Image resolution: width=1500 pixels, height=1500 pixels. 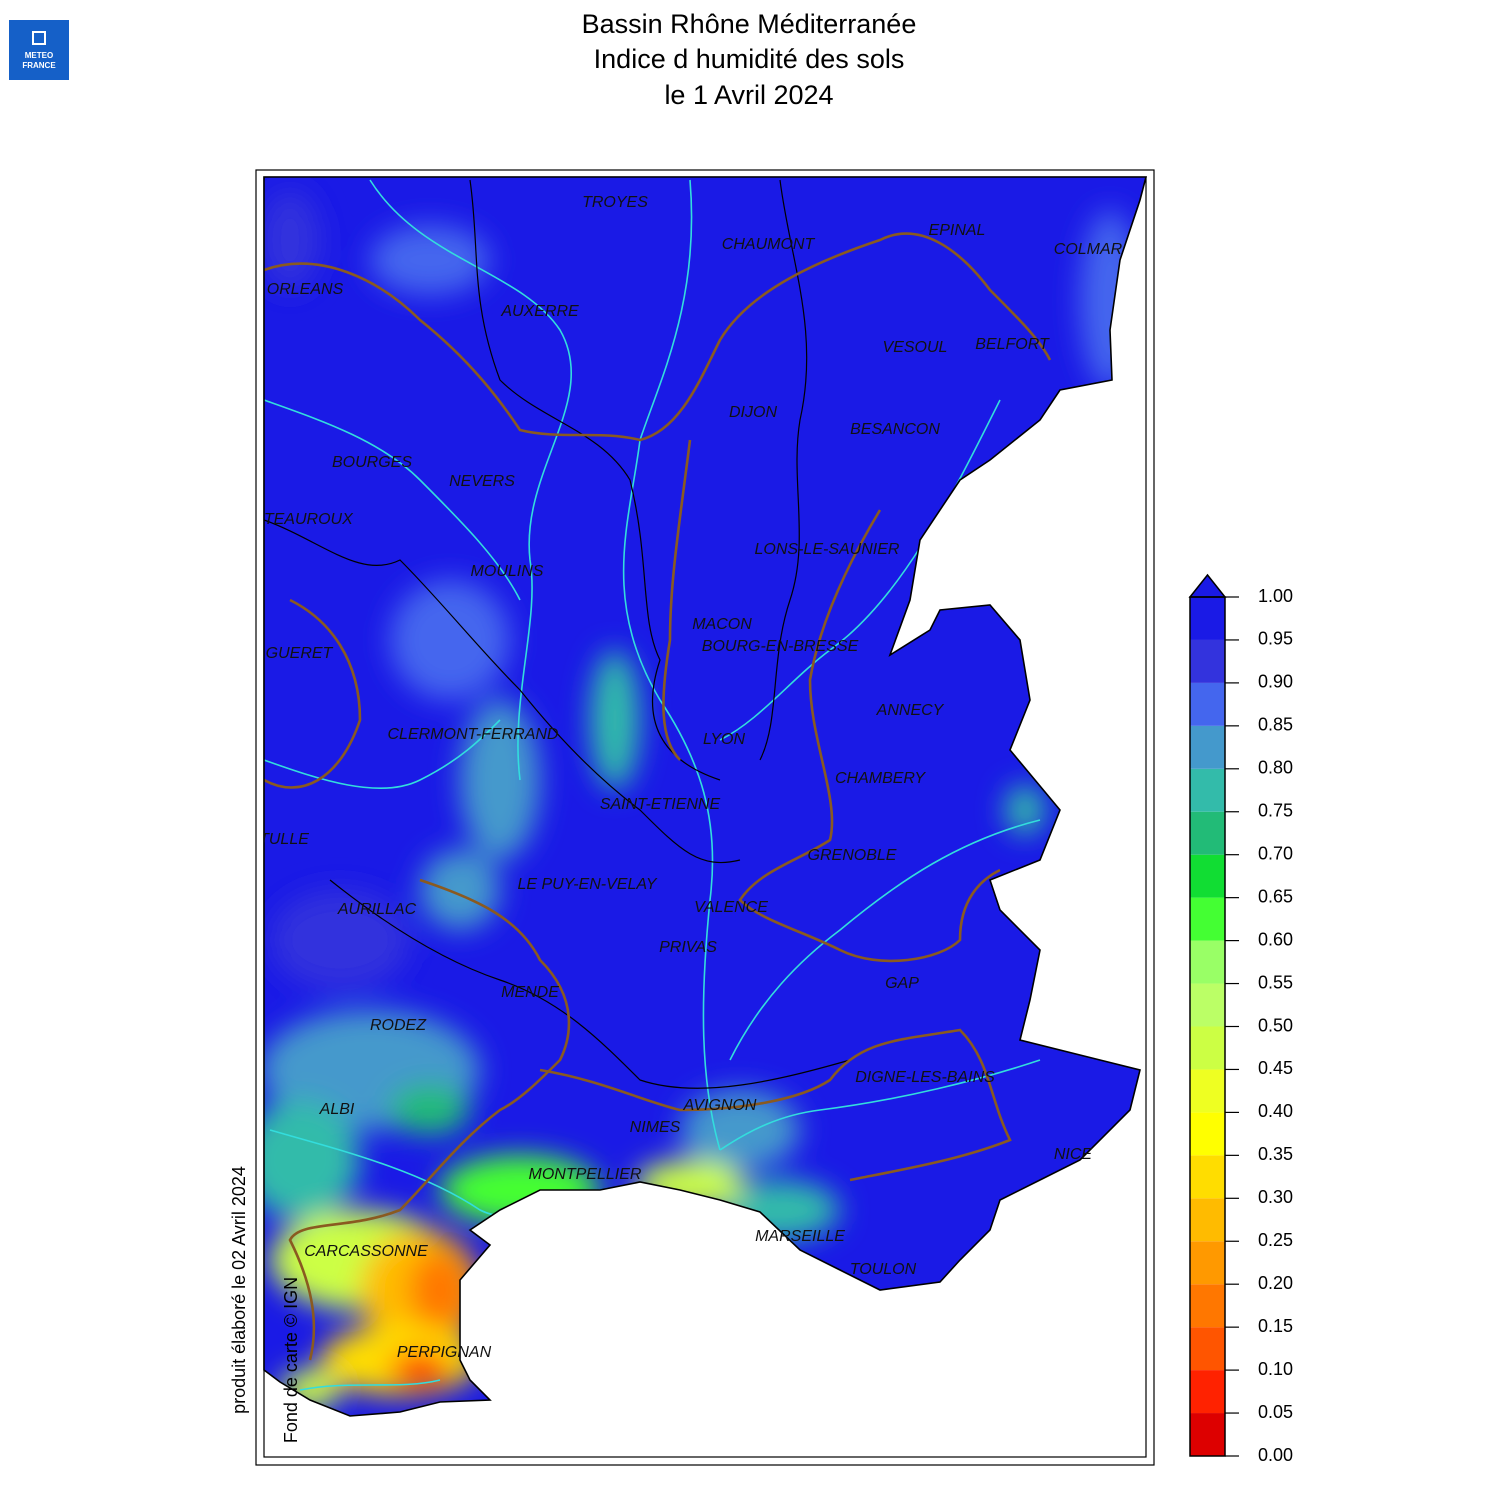 What do you see at coordinates (1275, 1068) in the screenshot?
I see `colorbar-tick-label: 0.45` at bounding box center [1275, 1068].